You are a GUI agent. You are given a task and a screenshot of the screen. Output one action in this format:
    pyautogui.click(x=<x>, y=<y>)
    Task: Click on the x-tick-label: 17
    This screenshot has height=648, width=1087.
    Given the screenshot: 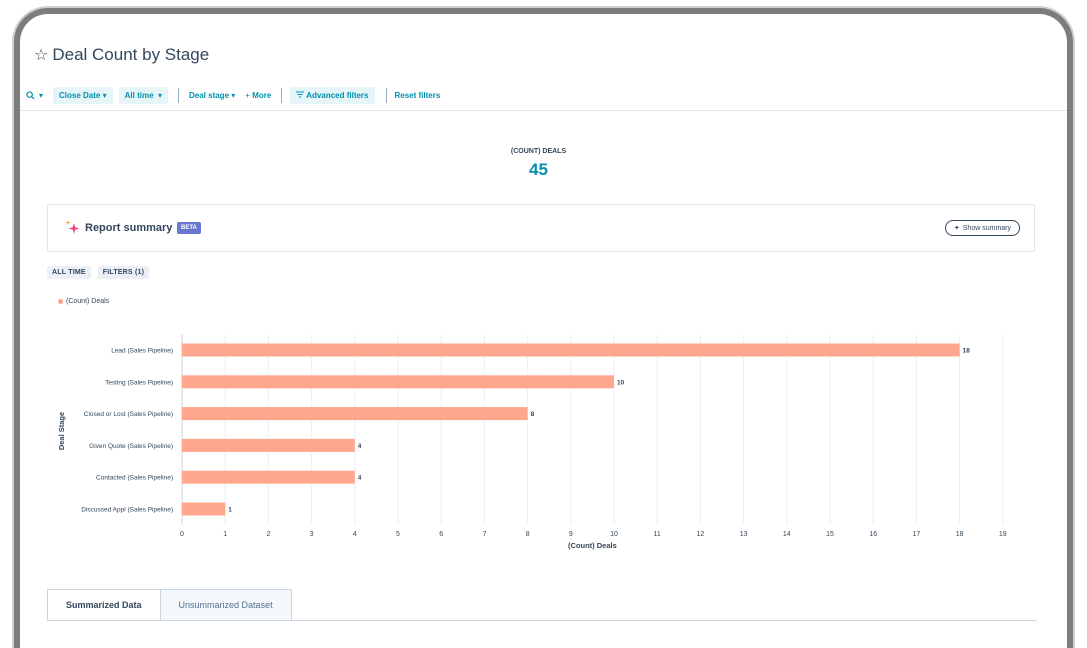 What is the action you would take?
    pyautogui.click(x=917, y=534)
    